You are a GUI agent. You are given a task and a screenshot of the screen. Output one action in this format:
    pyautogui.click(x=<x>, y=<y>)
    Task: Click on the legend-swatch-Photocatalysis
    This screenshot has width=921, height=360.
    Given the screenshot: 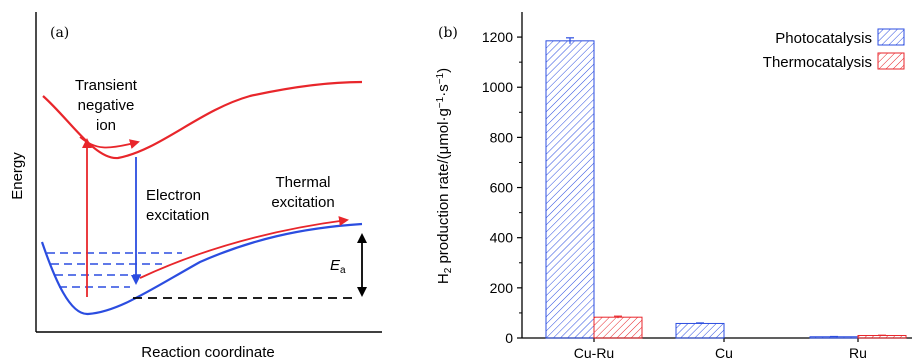 What is the action you would take?
    pyautogui.click(x=891, y=37)
    